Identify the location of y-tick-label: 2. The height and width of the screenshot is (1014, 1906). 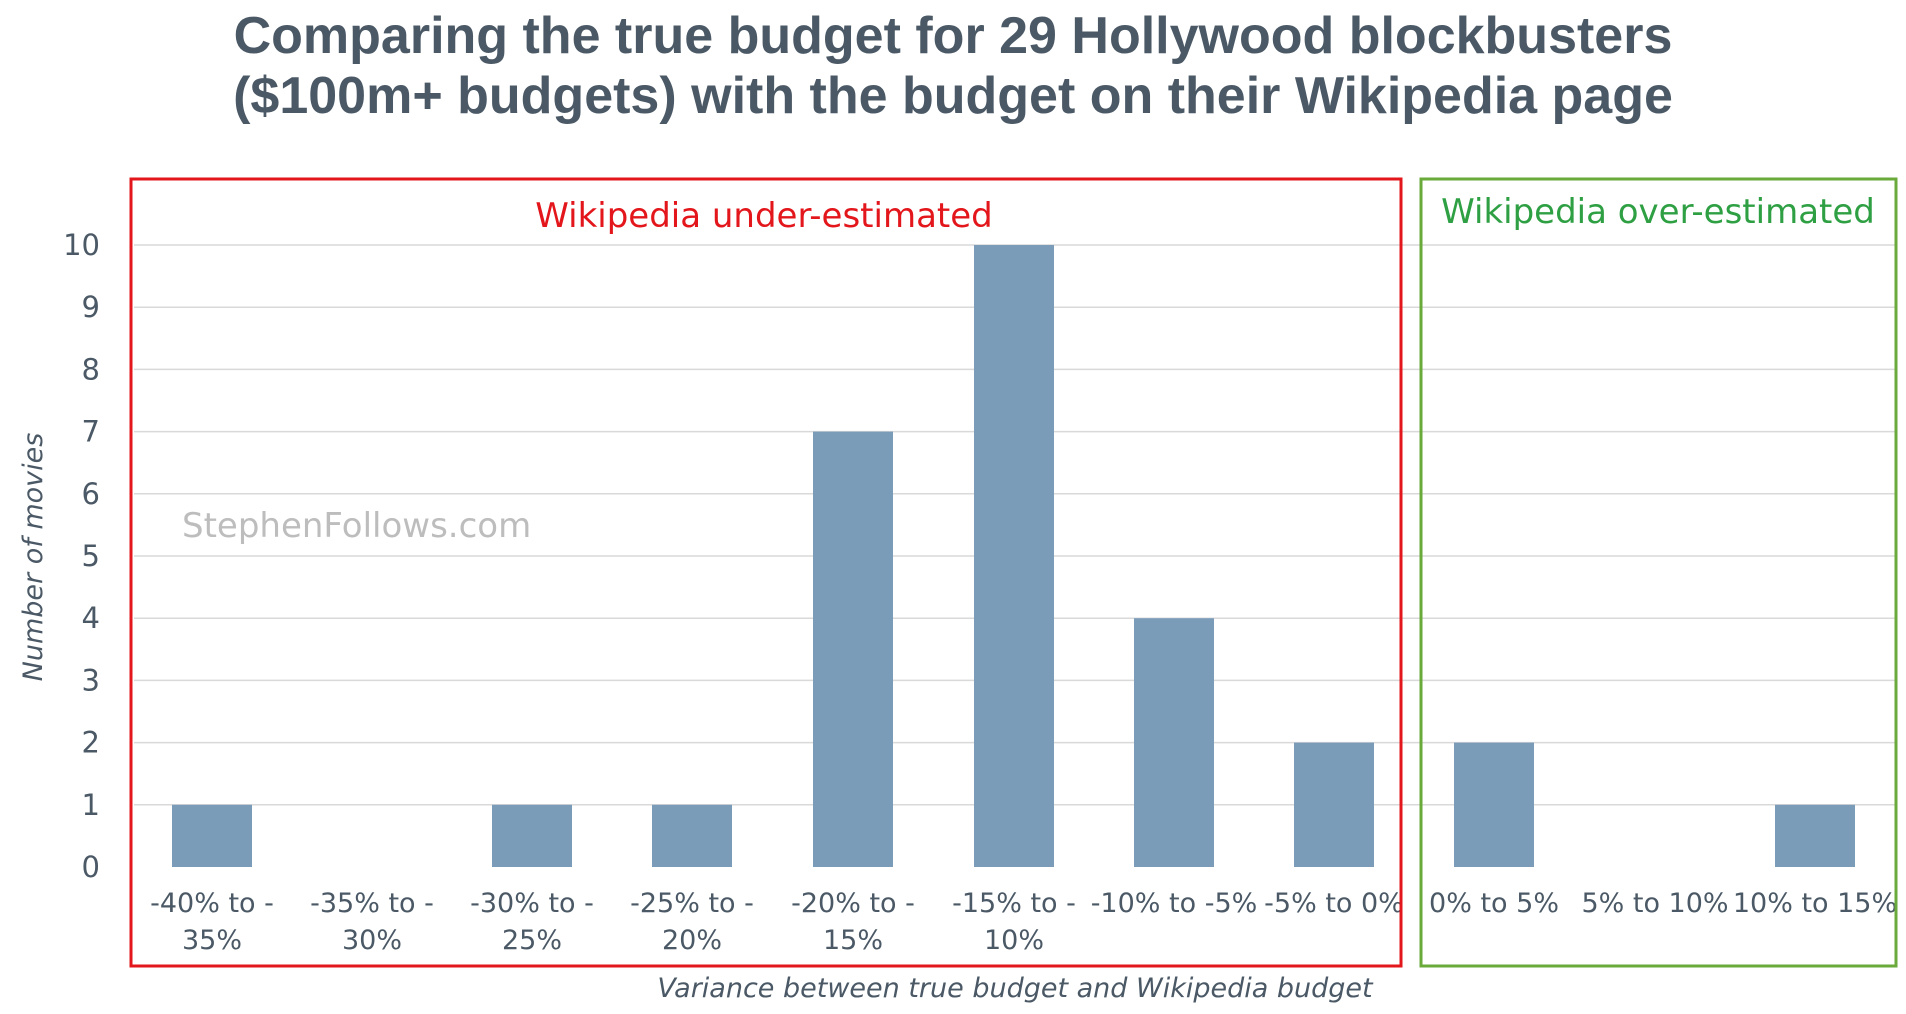
(91, 743).